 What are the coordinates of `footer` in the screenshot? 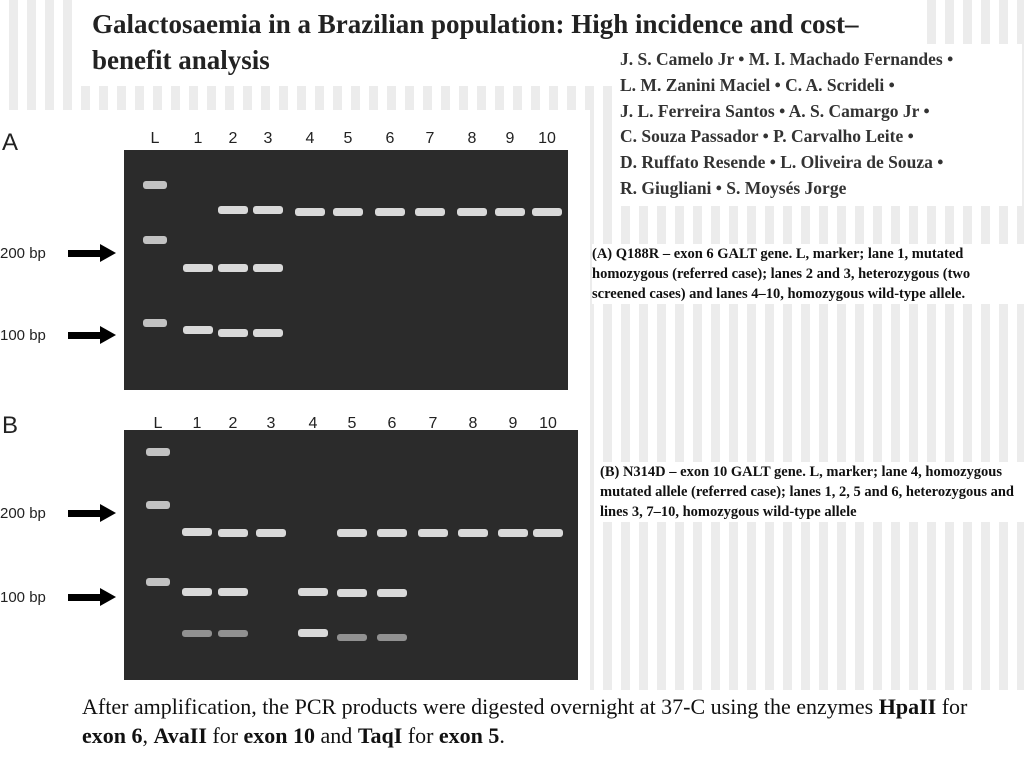 It's located at (512, 729).